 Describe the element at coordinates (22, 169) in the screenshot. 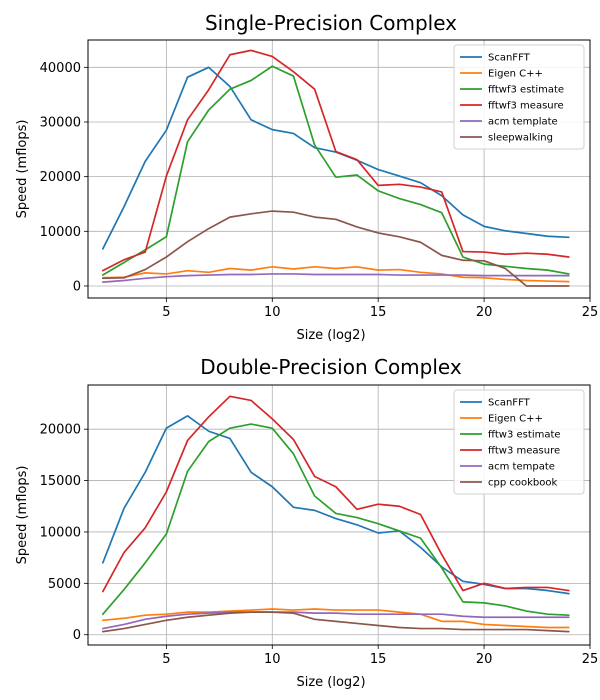

I see `chart-1-y-axis-label: Speed (mflops)` at that location.